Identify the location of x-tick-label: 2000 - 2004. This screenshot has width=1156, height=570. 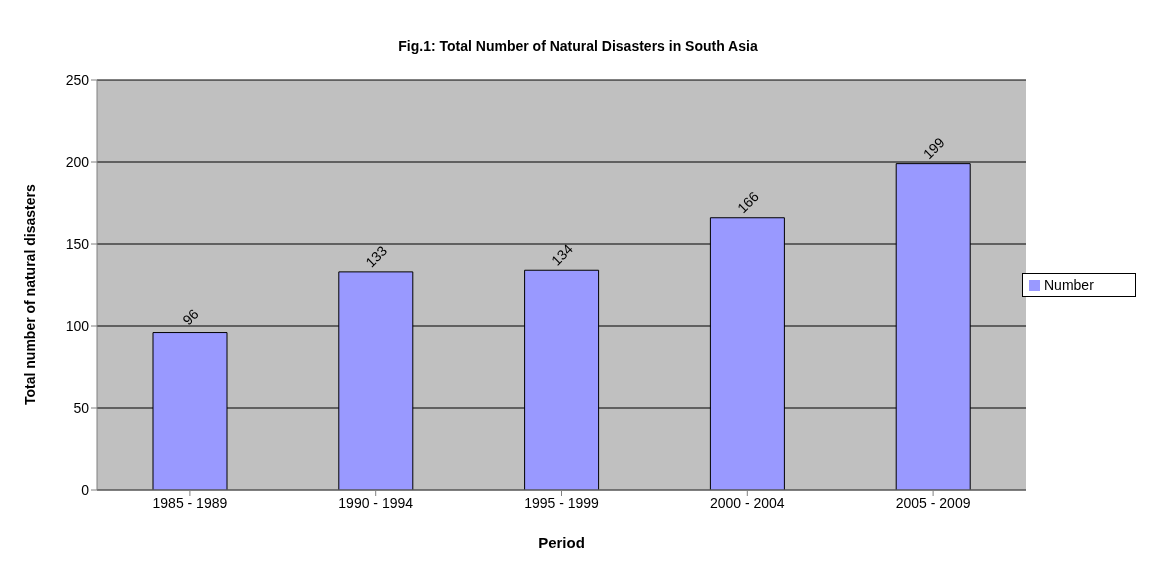
(747, 502).